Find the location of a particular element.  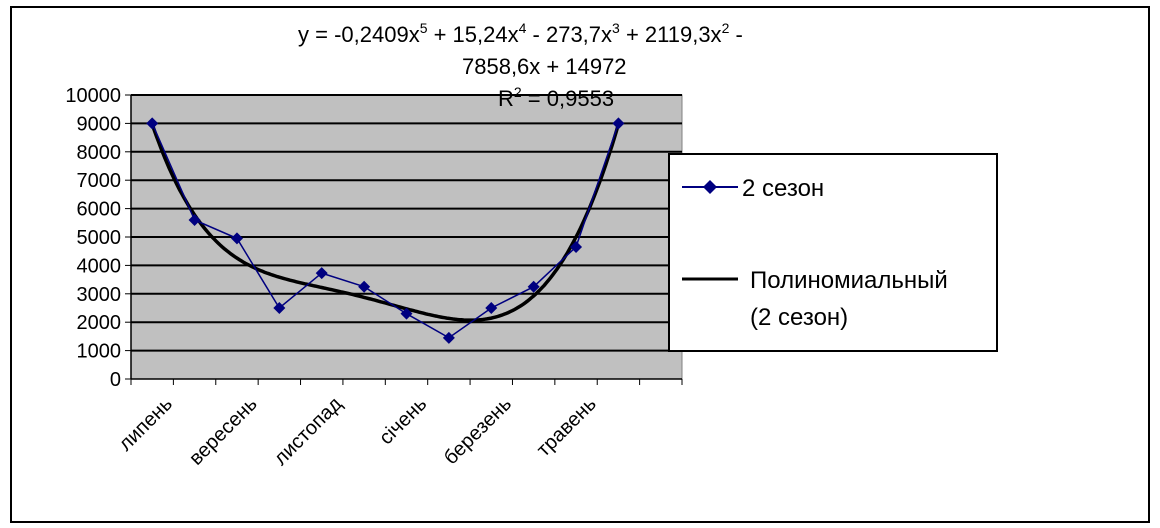

y-tick-label: 1000 is located at coordinates (99, 352).